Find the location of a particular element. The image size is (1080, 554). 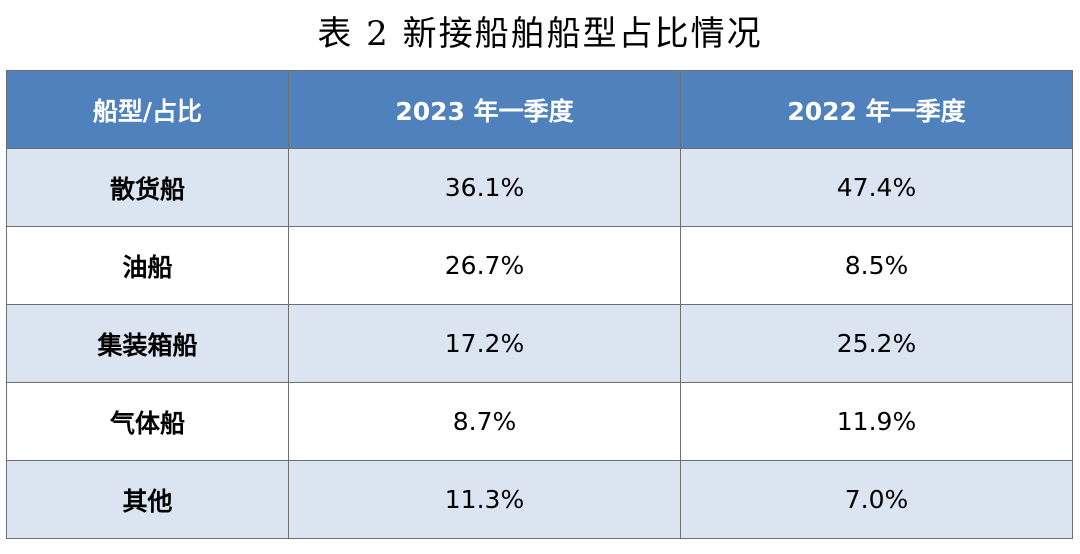

share-2022-cell: 25.2% is located at coordinates (876, 343).